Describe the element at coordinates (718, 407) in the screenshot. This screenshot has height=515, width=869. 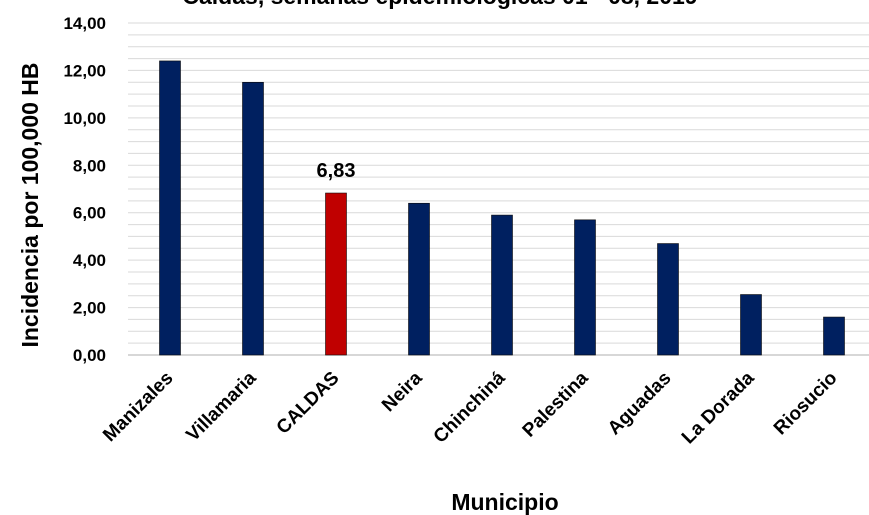
I see `x-tick-label: La Dorada` at that location.